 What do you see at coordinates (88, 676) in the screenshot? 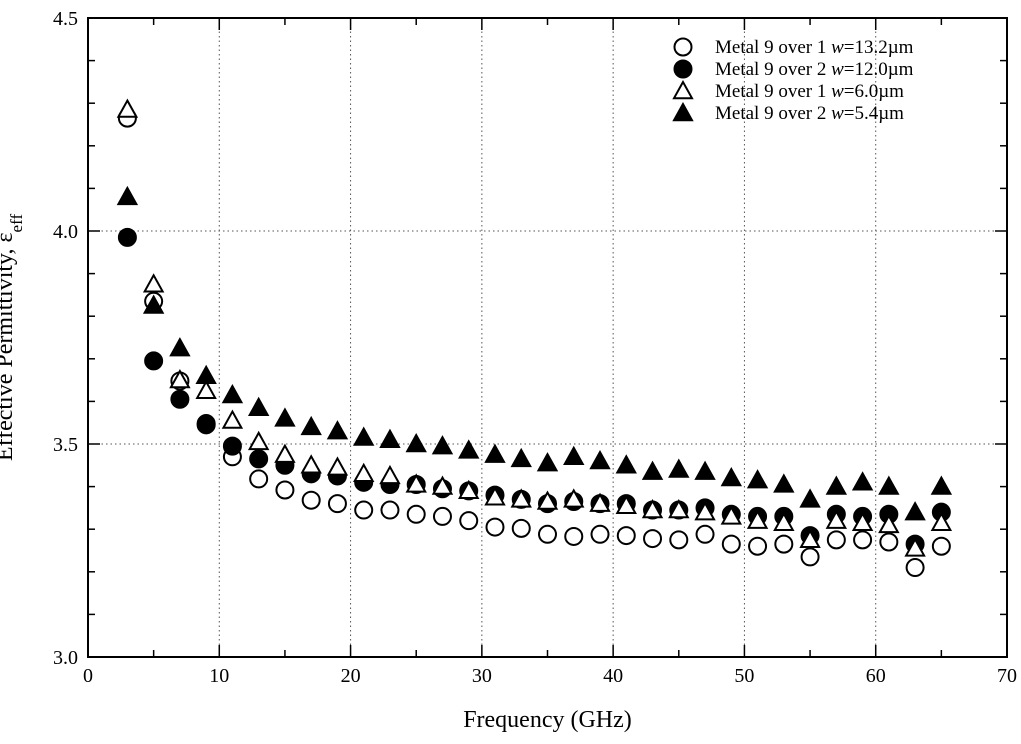
I see `x-tick-label: 0` at bounding box center [88, 676].